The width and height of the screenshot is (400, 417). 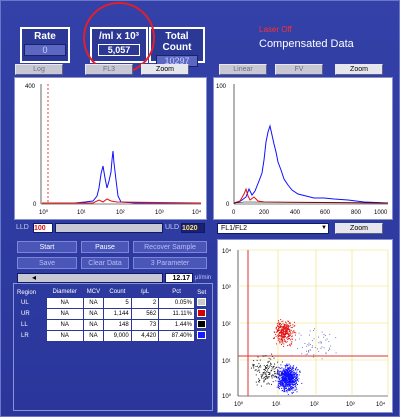 What do you see at coordinates (113, 313) in the screenshot?
I see `table-row: UR NA NA 1,144 562 11.11%` at bounding box center [113, 313].